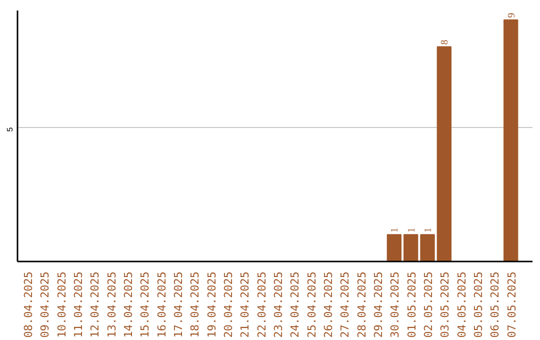  I want to click on x-tick-label: 22.04.2025, so click(261, 304).